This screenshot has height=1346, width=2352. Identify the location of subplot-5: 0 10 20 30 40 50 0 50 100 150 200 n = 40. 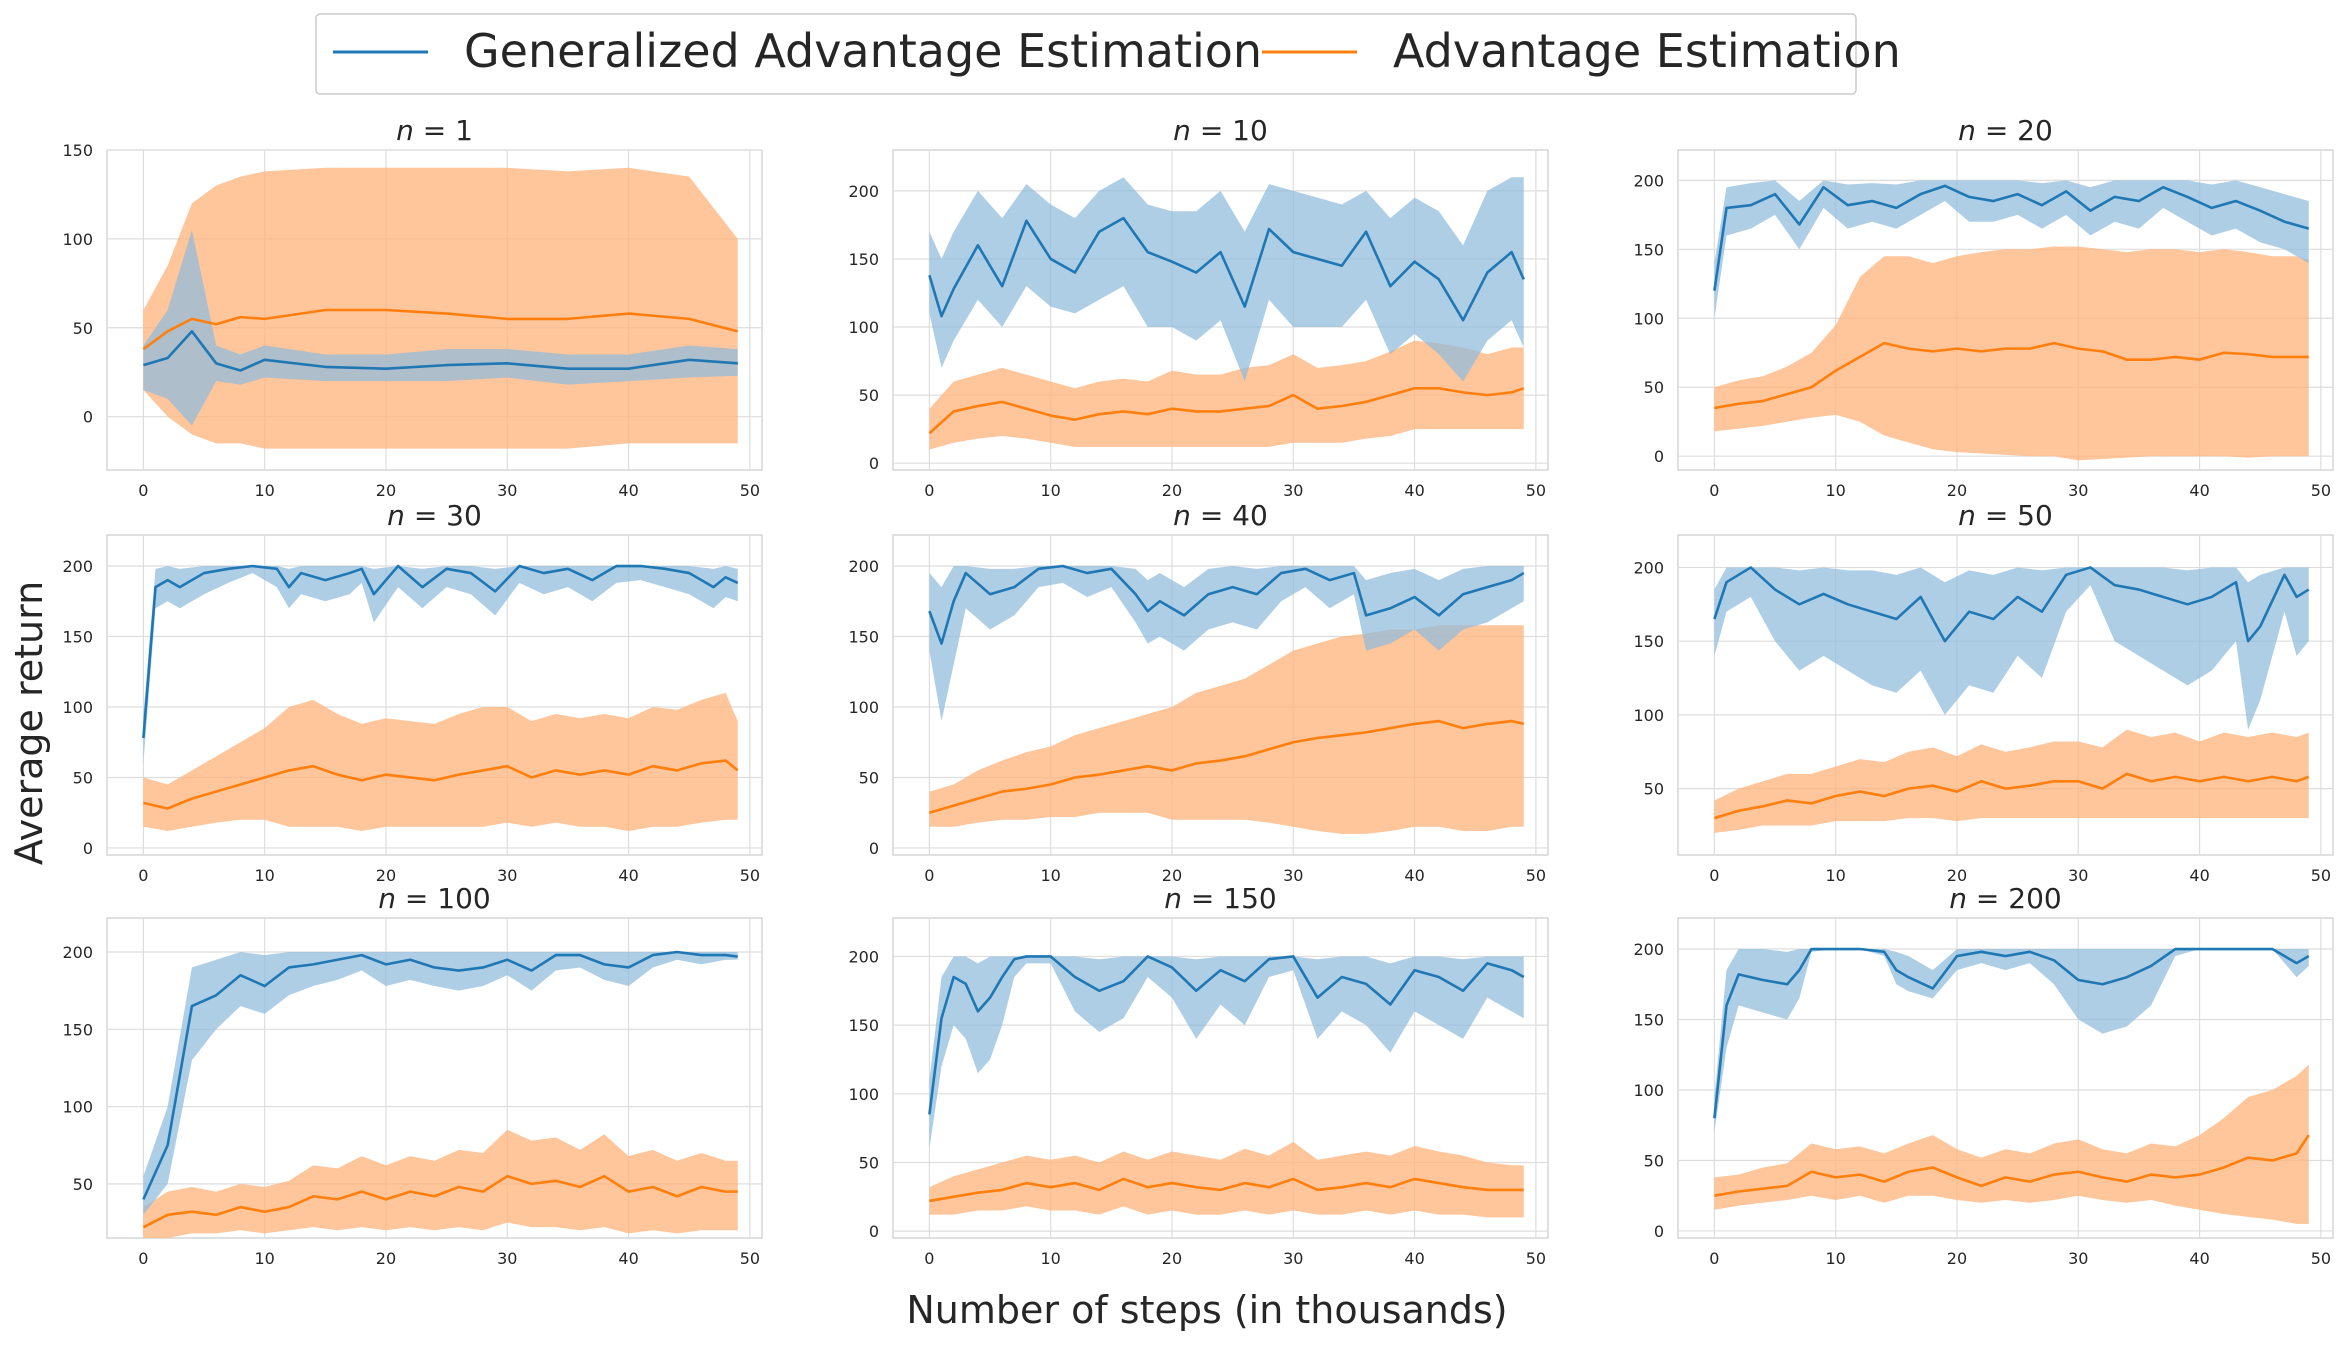
(1198, 692).